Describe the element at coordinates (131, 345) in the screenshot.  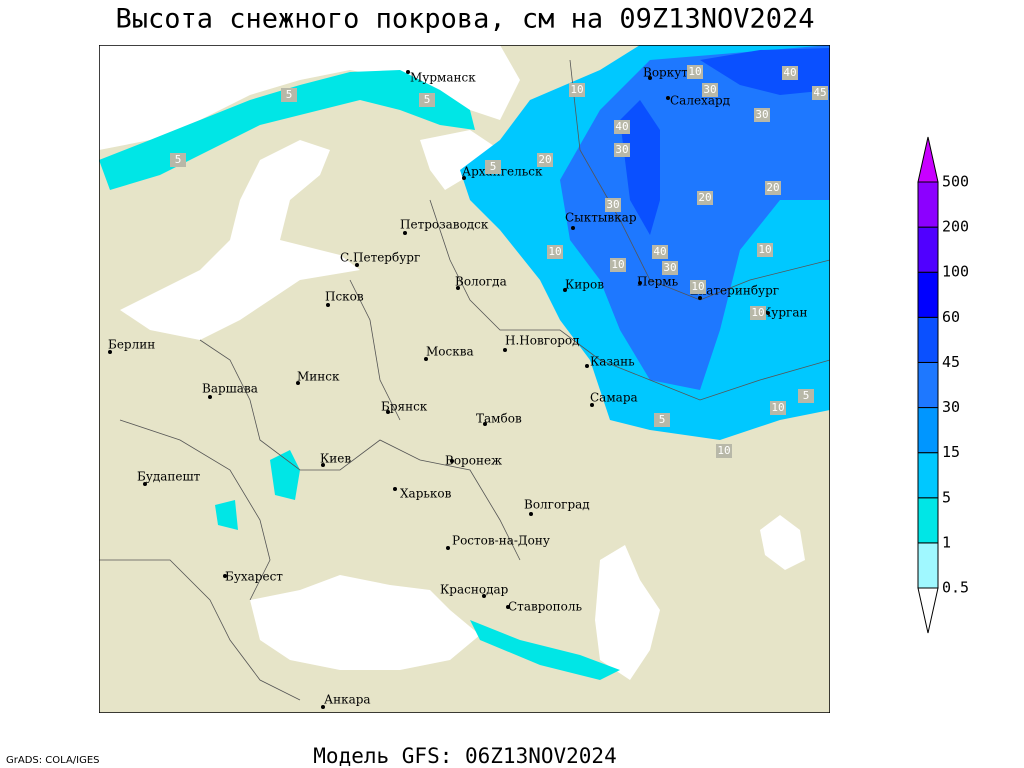
I see `city-label: Берлин` at that location.